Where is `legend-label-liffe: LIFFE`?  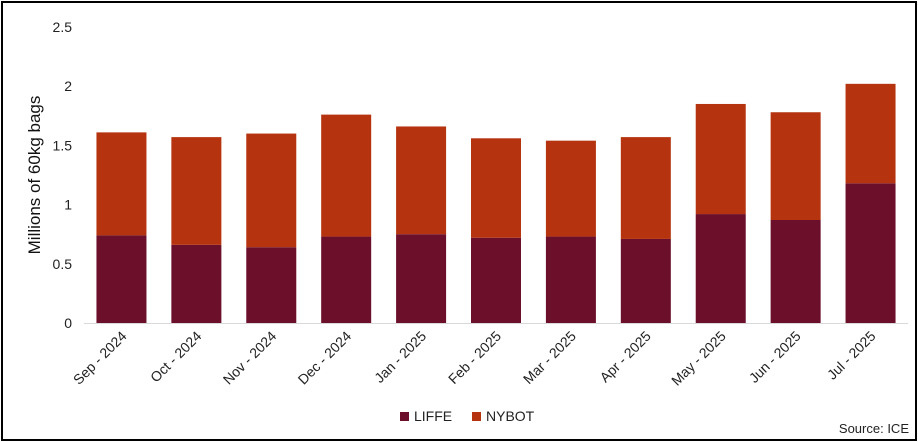 legend-label-liffe: LIFFE is located at coordinates (433, 416).